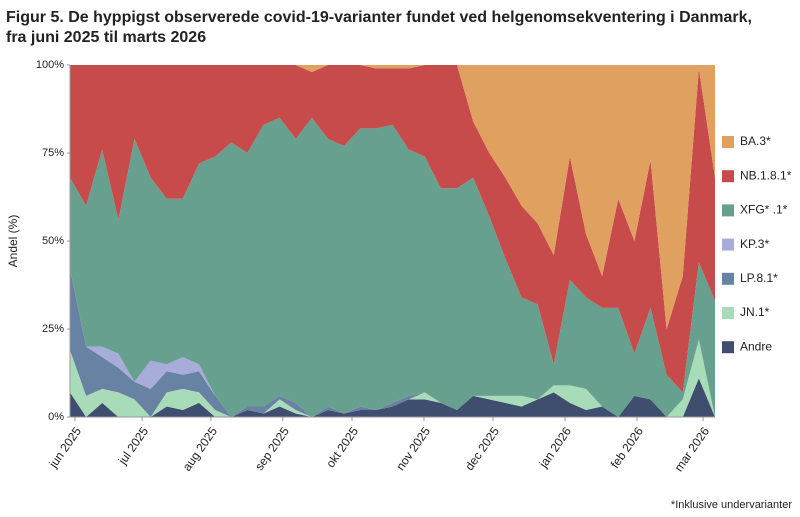 This screenshot has width=800, height=517. What do you see at coordinates (342, 447) in the screenshot?
I see `x-tick-label: okt 2025` at bounding box center [342, 447].